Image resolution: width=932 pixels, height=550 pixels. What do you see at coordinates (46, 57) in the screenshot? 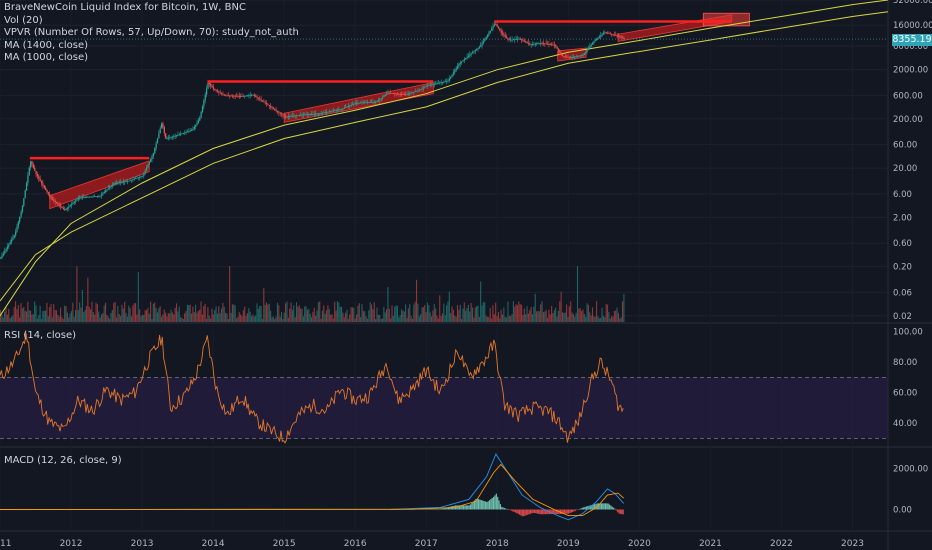
I see `legend-ma-1000: MA (1000, close)` at bounding box center [46, 57].